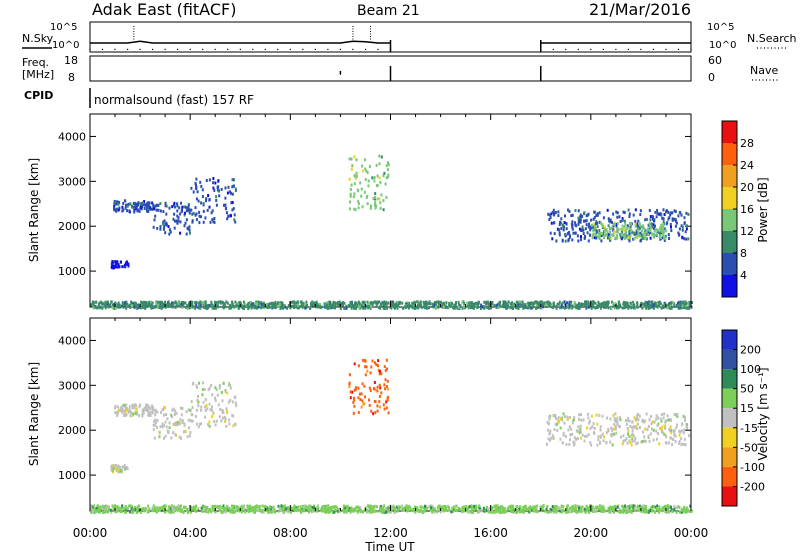 The height and width of the screenshot is (554, 800). I want to click on noise-left-bottom-tick: 10^0, so click(65, 45).